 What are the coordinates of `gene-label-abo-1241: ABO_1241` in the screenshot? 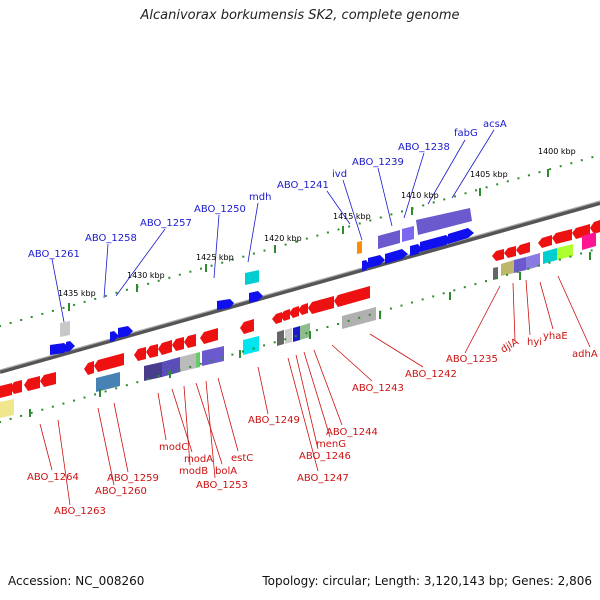 It's located at (303, 185).